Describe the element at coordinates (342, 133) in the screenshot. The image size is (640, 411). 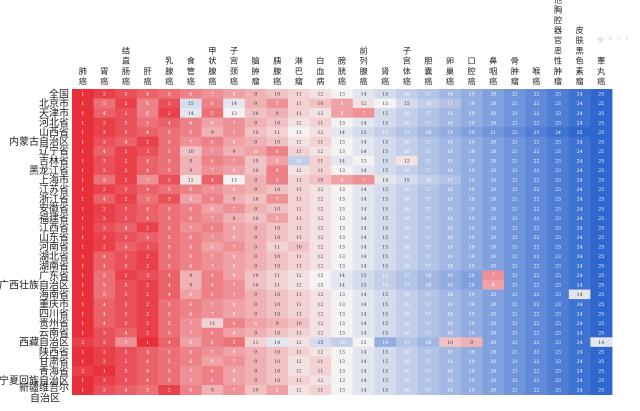
I see `cell-value-label: 14` at that location.